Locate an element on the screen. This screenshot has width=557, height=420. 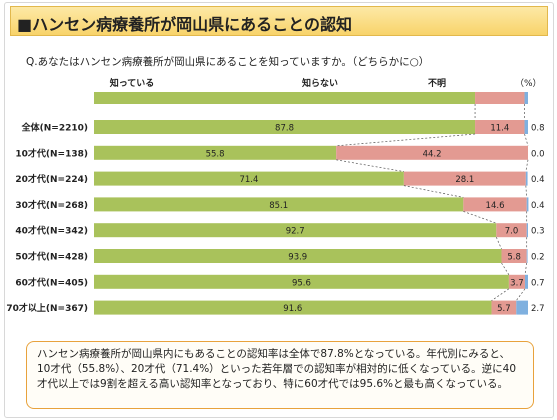
data-label: 85.1 is located at coordinates (278, 206).